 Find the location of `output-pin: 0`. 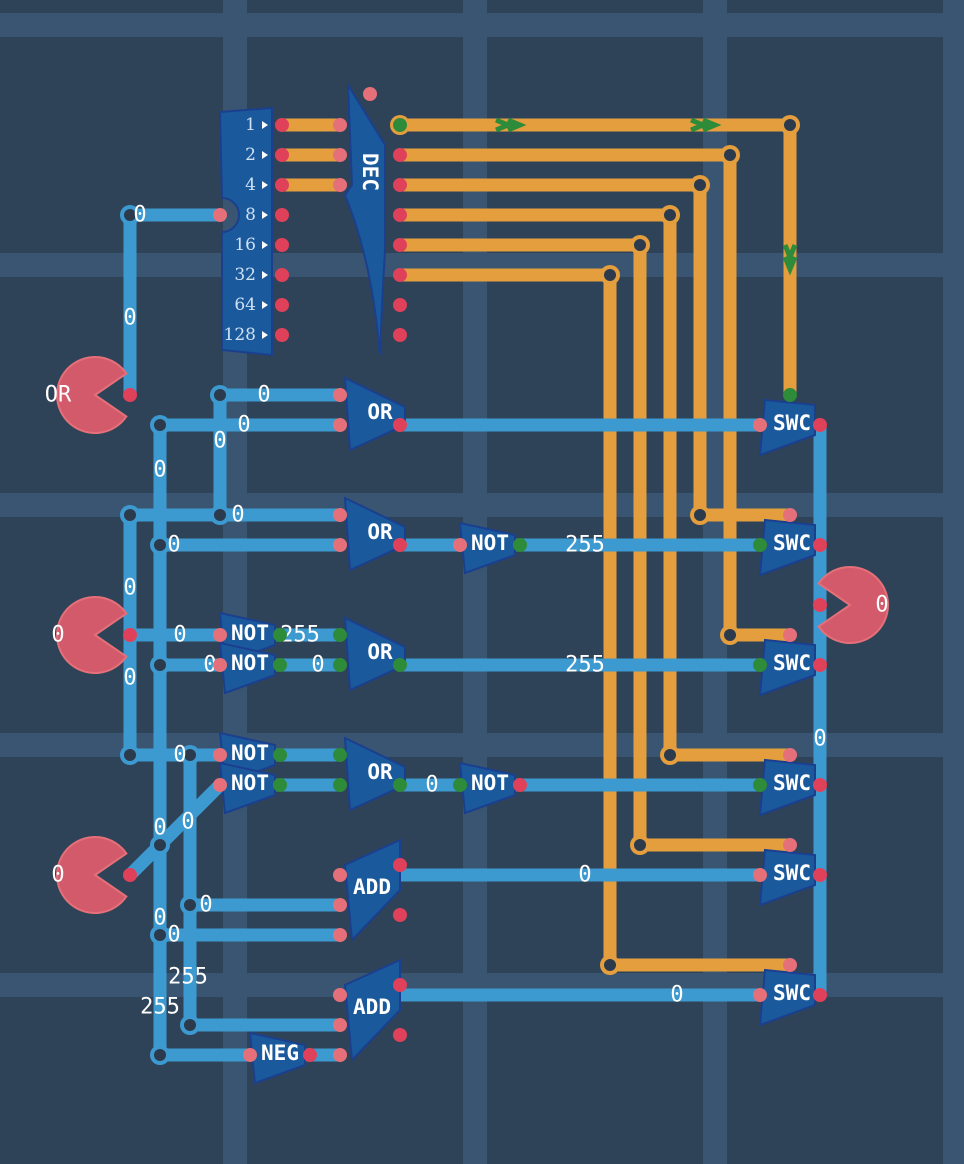

output-pin: 0 is located at coordinates (851, 605).